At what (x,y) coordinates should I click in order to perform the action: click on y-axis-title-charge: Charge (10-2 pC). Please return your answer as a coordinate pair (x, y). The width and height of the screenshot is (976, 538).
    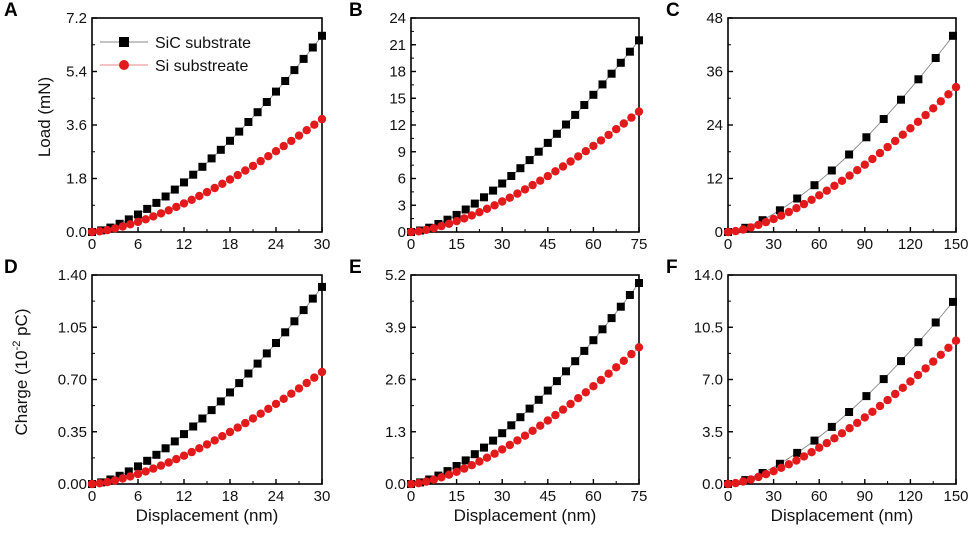
    Looking at the image, I should click on (21, 372).